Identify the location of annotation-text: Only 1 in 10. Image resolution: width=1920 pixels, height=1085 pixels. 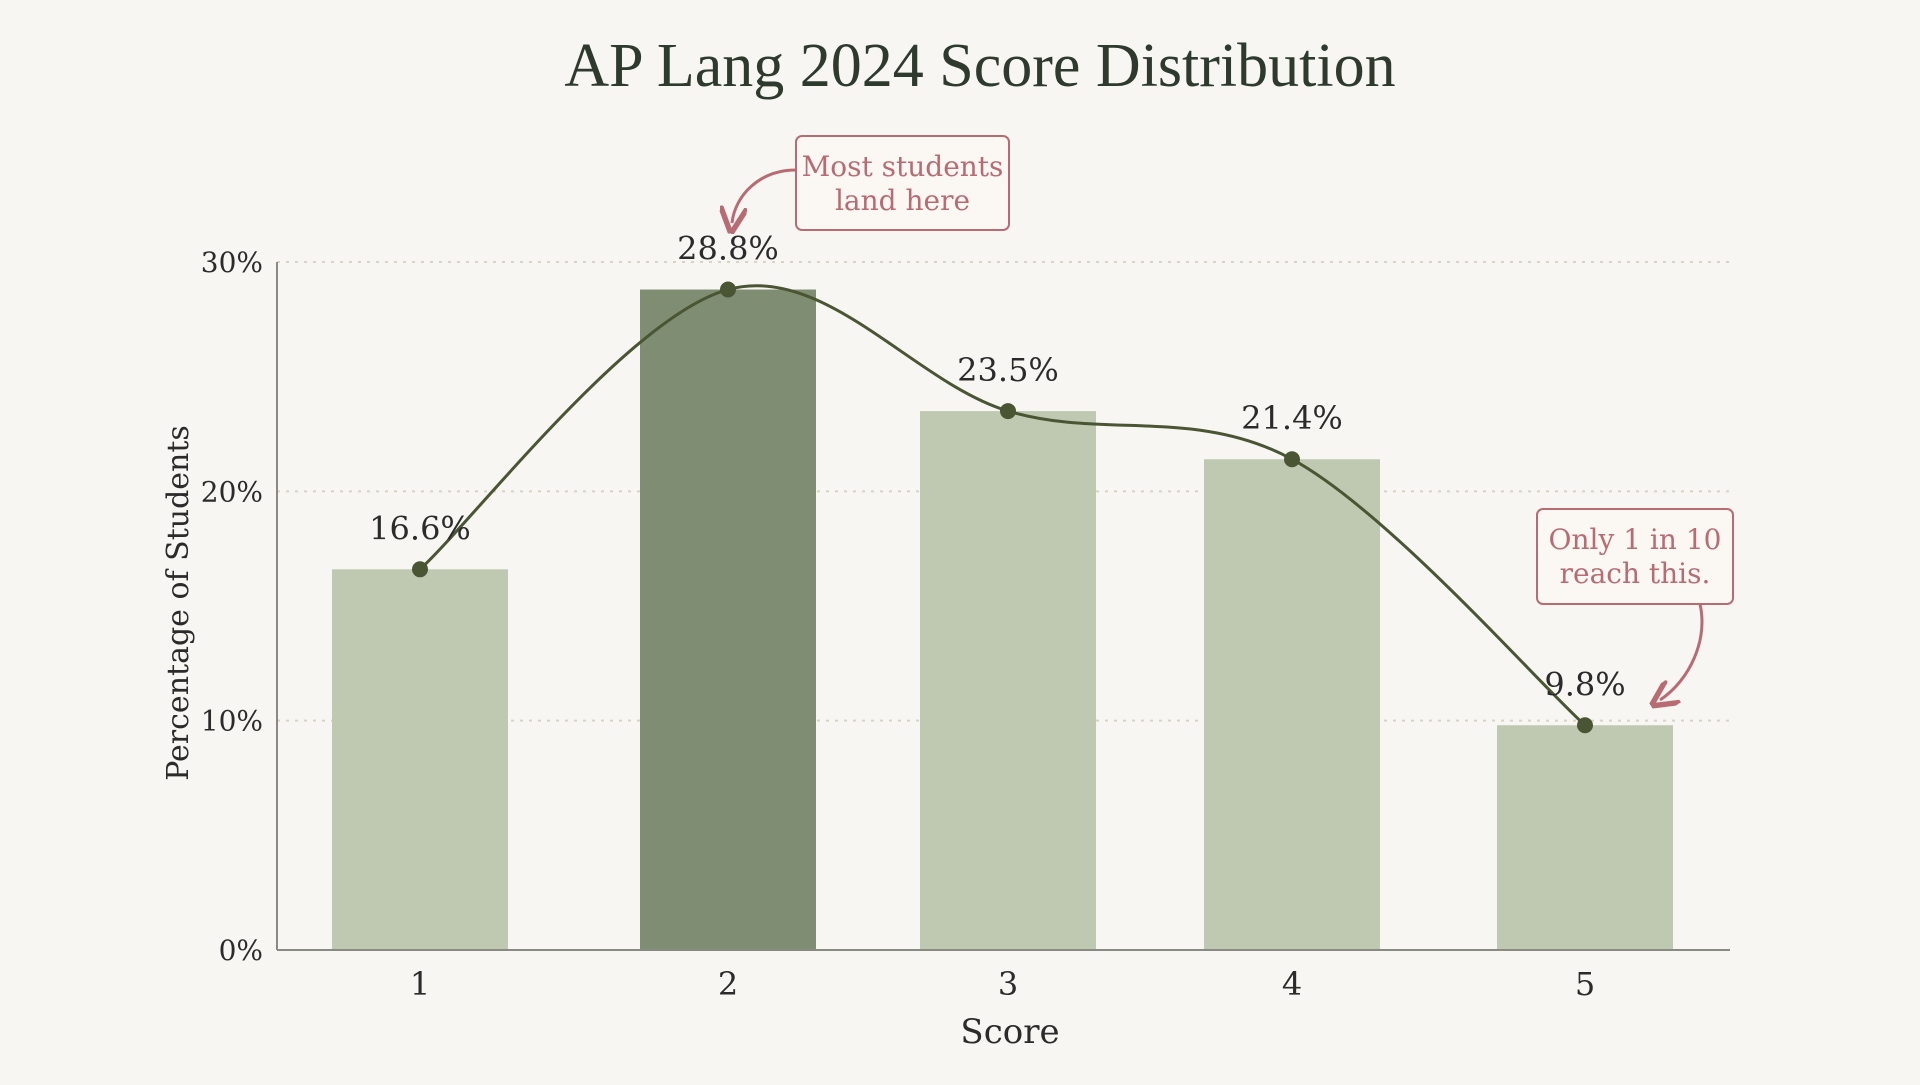
(1635, 539).